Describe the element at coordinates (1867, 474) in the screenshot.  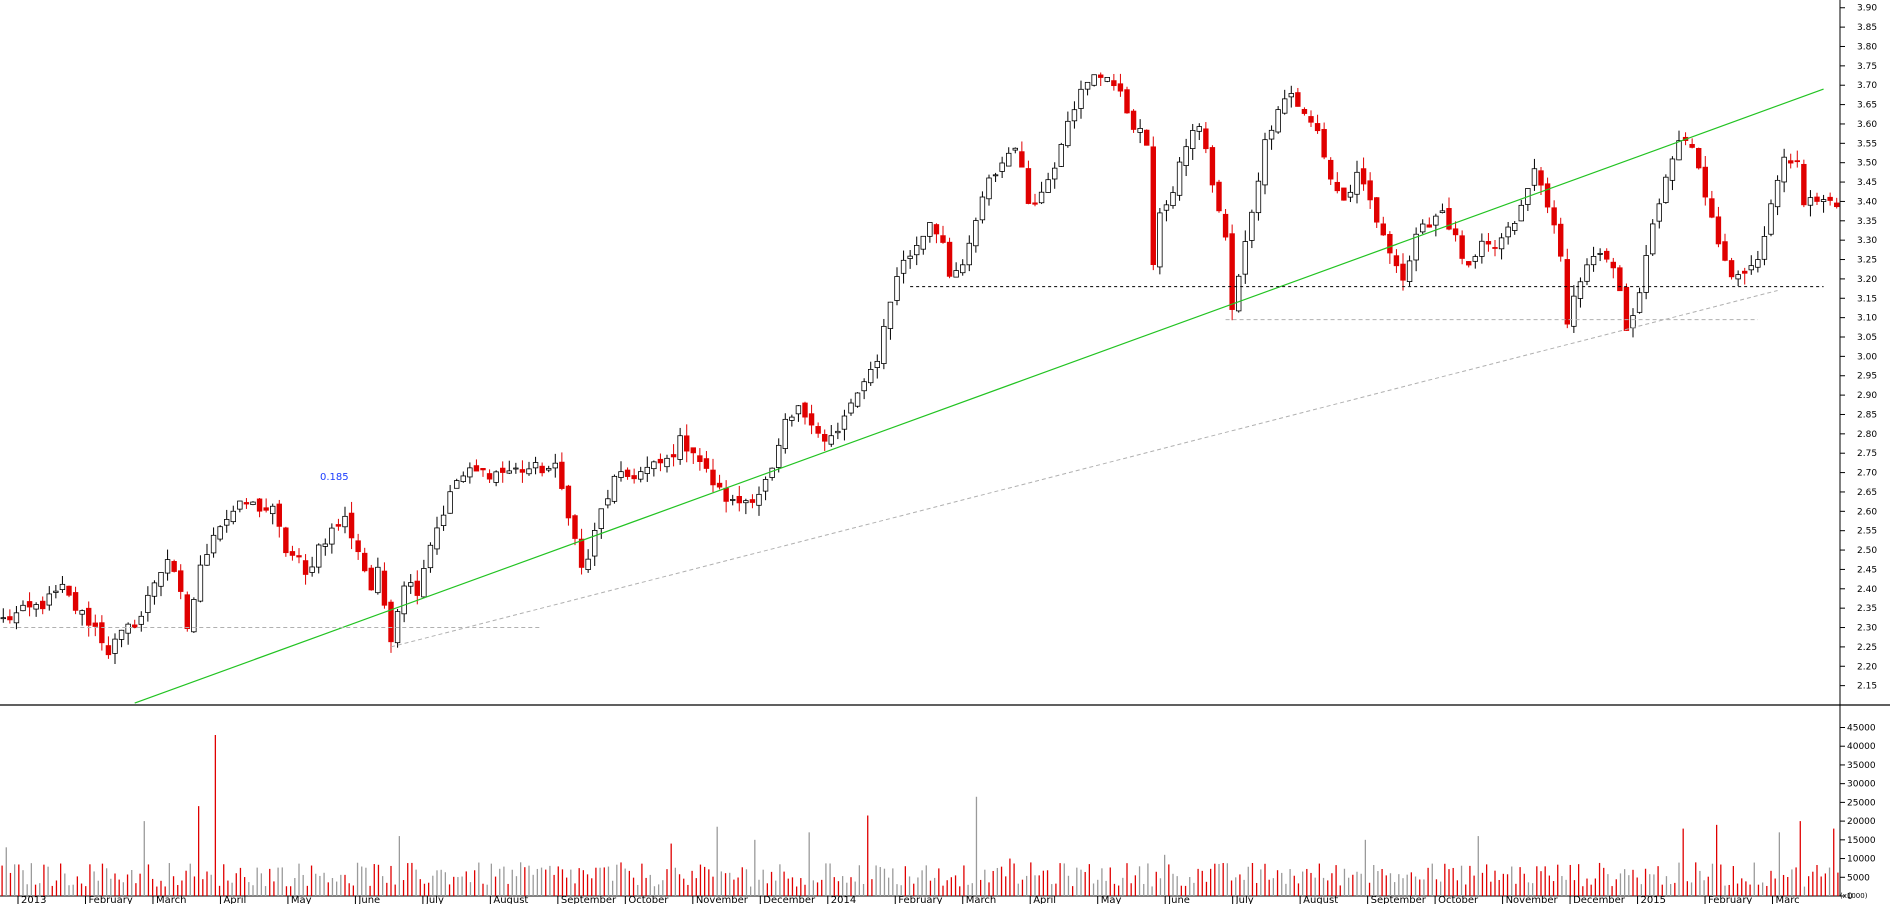
I see `price-tick-label: 2.70` at that location.